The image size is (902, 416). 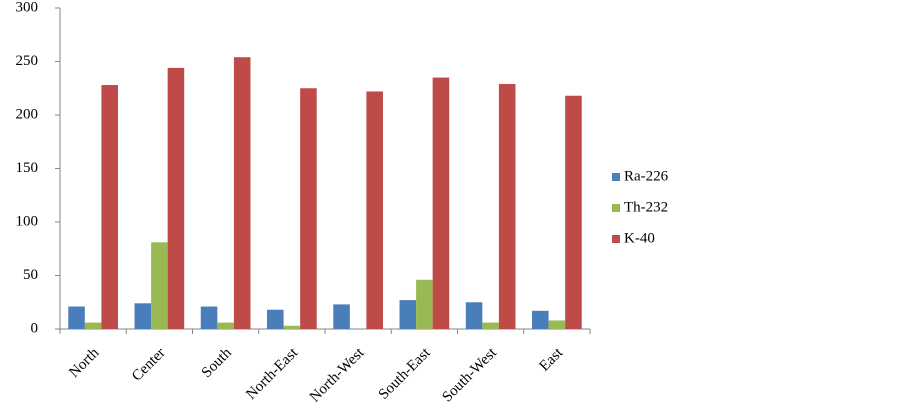 I want to click on x-tick-label: North, so click(x=84, y=363).